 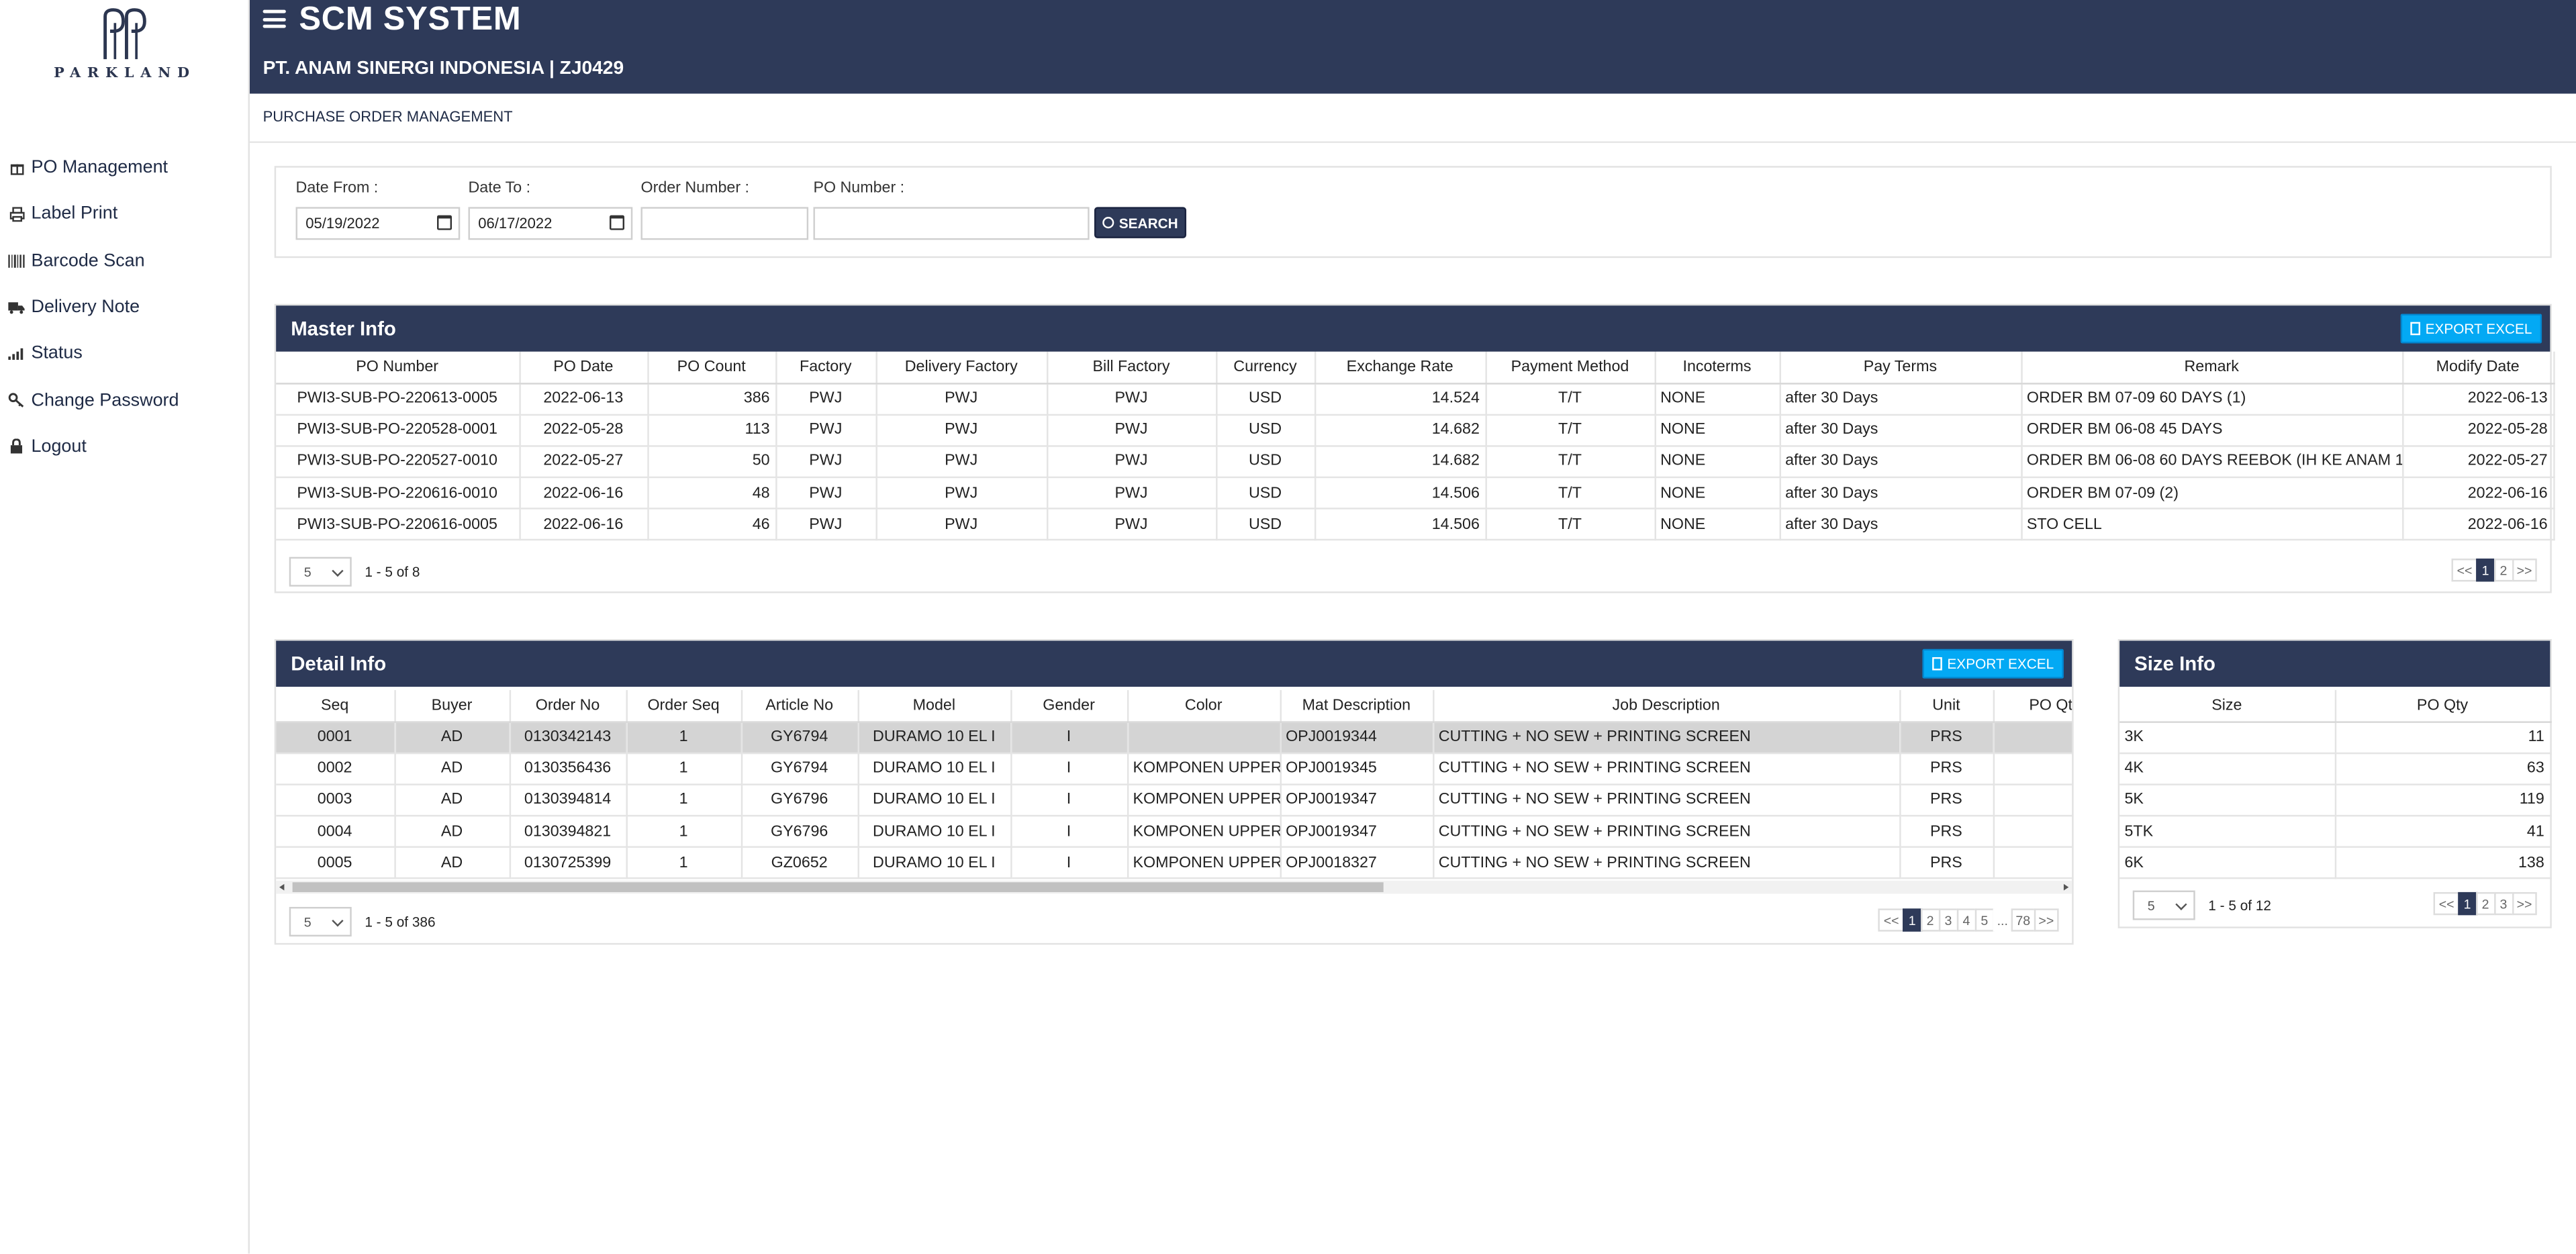 I want to click on column-header: Job Description, so click(x=1667, y=705).